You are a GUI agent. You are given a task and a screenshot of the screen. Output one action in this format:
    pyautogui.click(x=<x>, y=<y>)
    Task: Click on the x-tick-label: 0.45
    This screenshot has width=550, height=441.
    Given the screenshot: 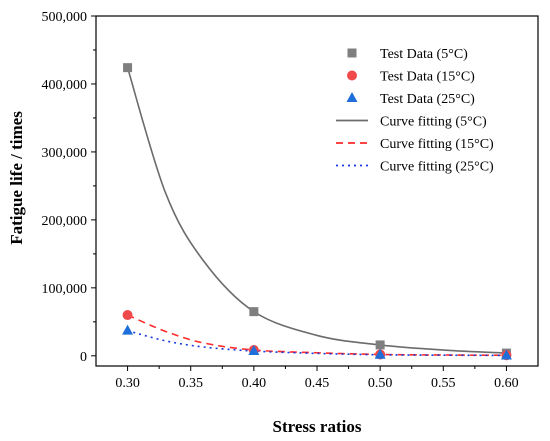 What is the action you would take?
    pyautogui.click(x=317, y=383)
    